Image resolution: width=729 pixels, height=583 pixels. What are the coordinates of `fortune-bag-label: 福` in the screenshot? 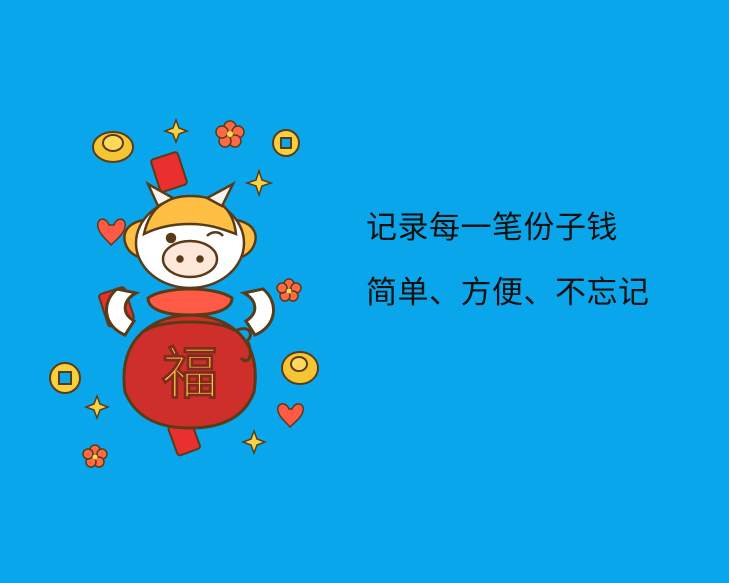 It's located at (189, 374).